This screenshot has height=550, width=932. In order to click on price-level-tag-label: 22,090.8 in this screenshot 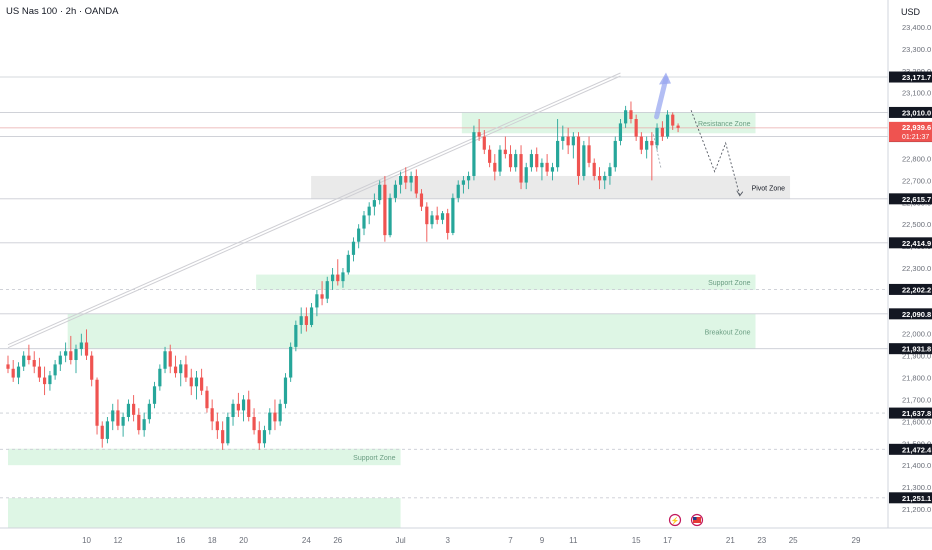, I will do `click(916, 314)`.